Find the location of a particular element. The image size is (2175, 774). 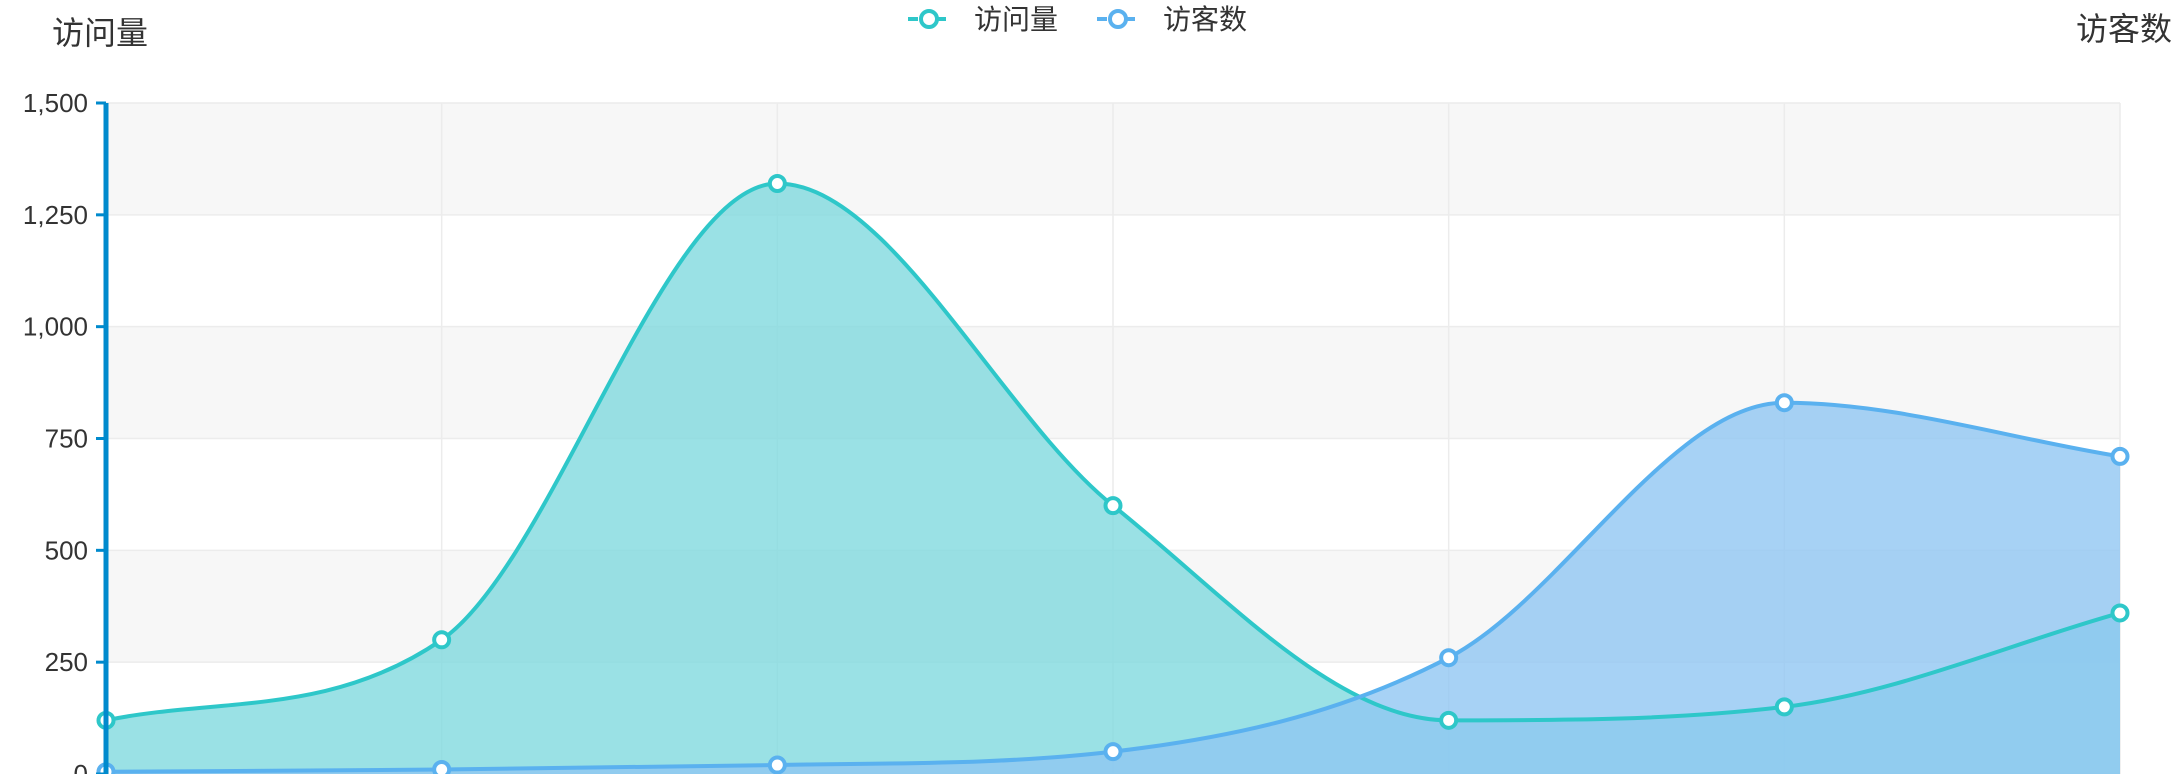

y-tick-label: 1,000 is located at coordinates (55, 327).